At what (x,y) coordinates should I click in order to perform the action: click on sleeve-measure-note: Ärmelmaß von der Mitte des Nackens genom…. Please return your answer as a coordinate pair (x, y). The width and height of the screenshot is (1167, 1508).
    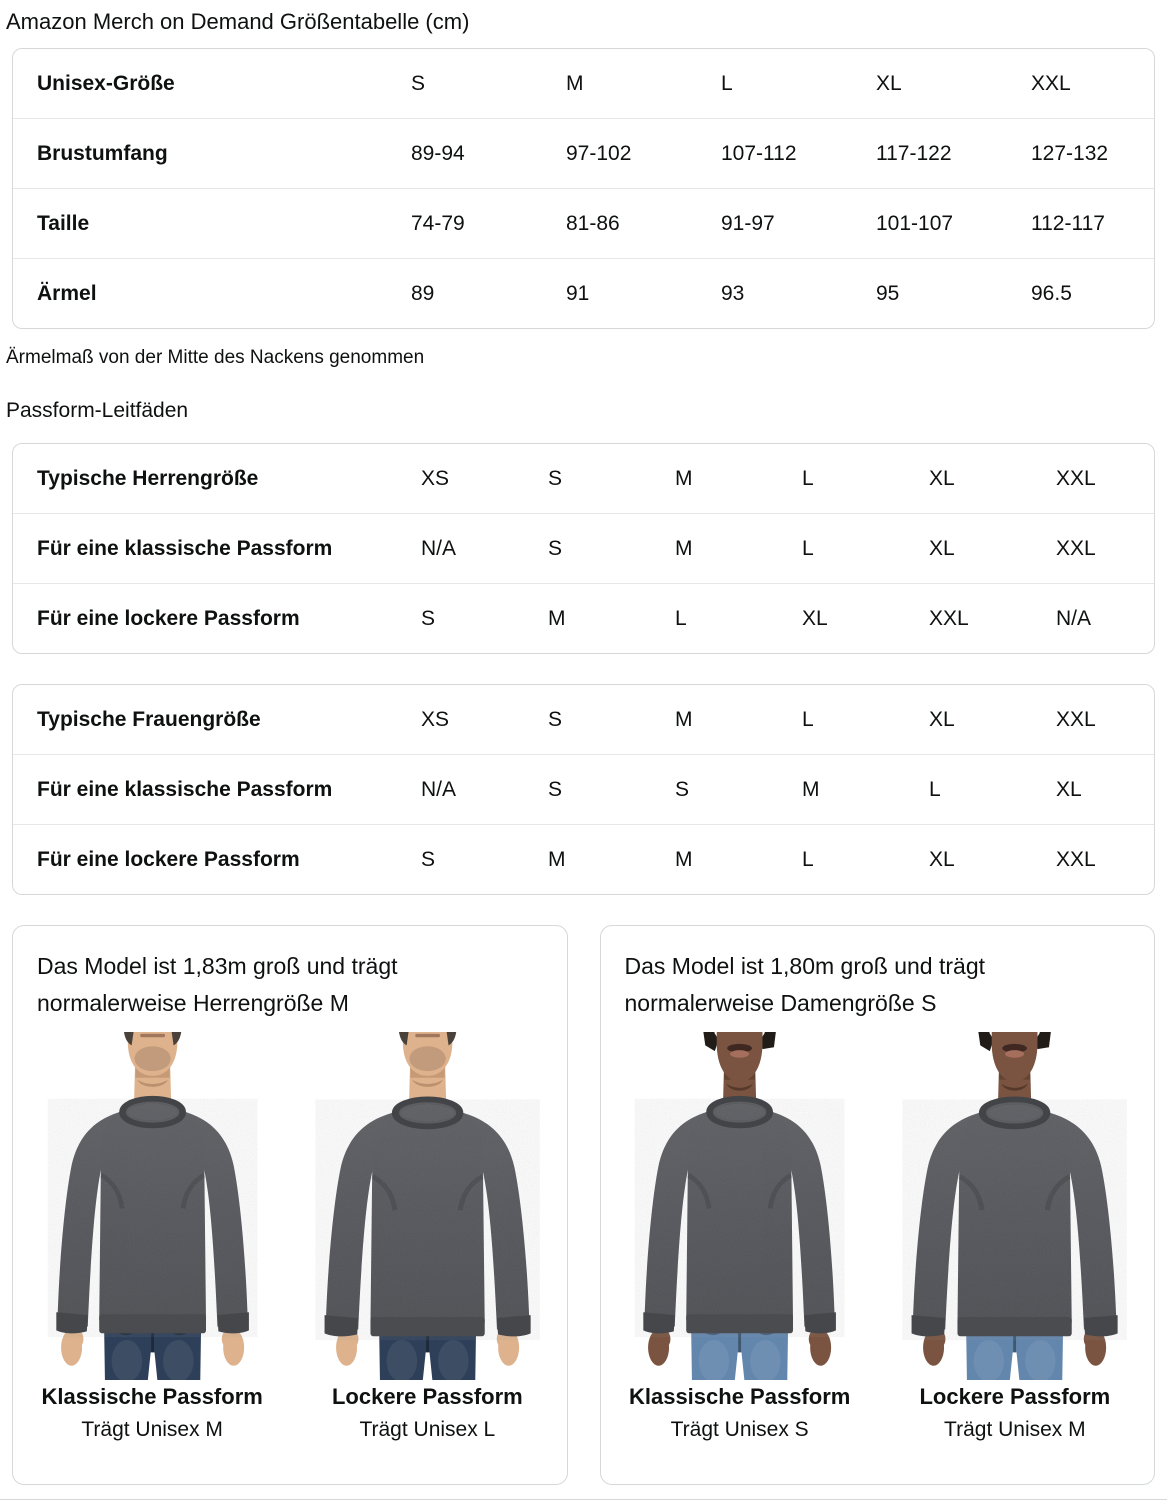
    Looking at the image, I should click on (215, 357).